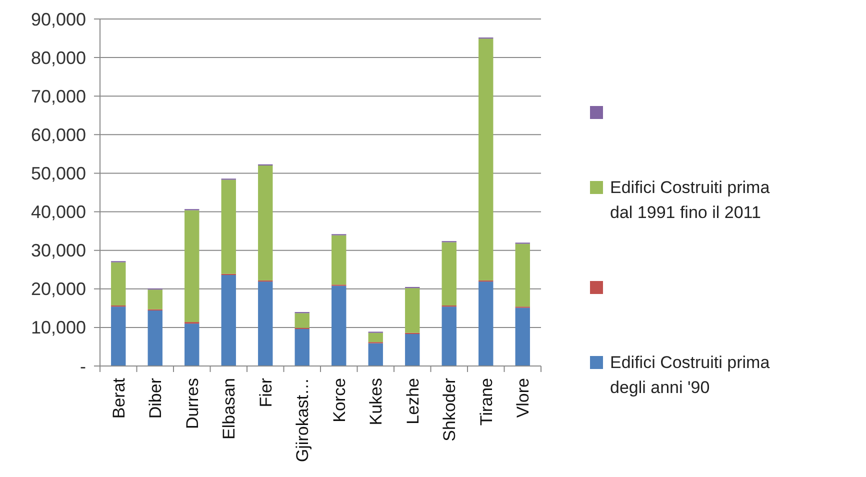 Image resolution: width=866 pixels, height=477 pixels. I want to click on y-tick-label: 10,000, so click(58, 328).